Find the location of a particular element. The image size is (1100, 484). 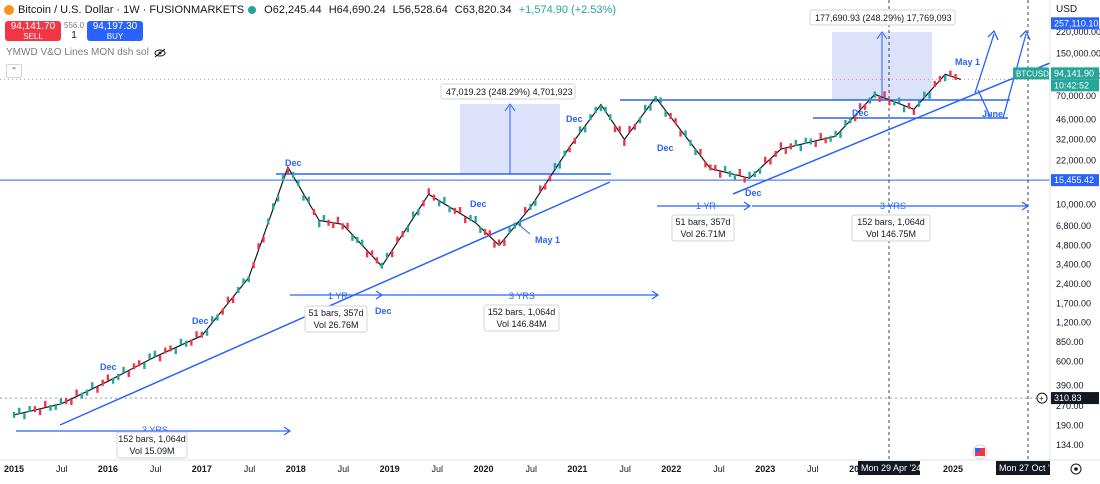

y-tick-label: 32,000.00 is located at coordinates (1076, 140).